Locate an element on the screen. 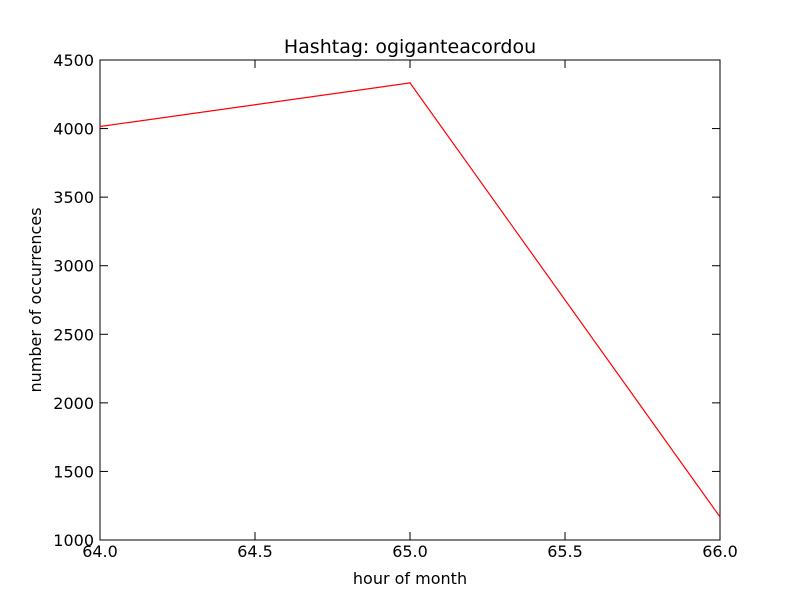 This screenshot has height=600, width=800. y-axis-label: number of occurrences is located at coordinates (35, 299).